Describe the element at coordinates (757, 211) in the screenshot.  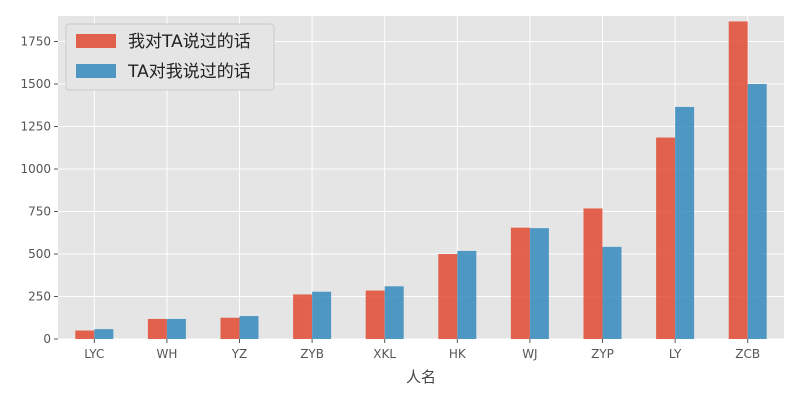
I see `bar-series-2-zcb` at that location.